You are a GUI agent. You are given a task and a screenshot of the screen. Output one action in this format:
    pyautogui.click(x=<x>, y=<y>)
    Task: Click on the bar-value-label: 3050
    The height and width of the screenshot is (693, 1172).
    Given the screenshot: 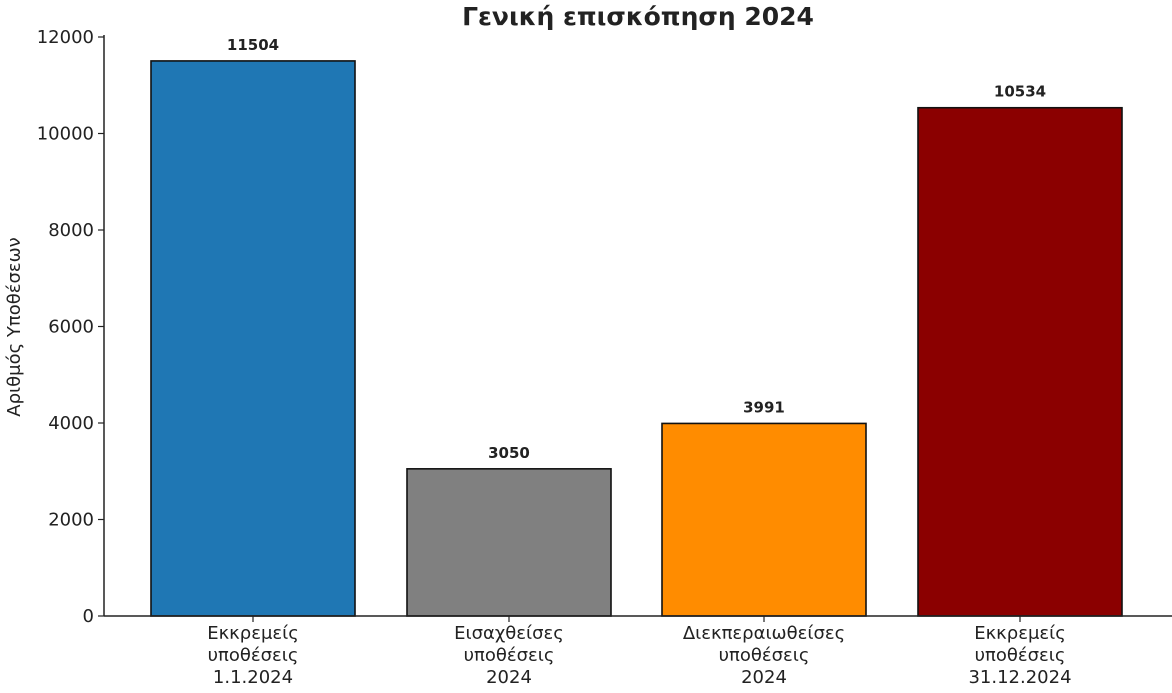 What is the action you would take?
    pyautogui.click(x=509, y=453)
    